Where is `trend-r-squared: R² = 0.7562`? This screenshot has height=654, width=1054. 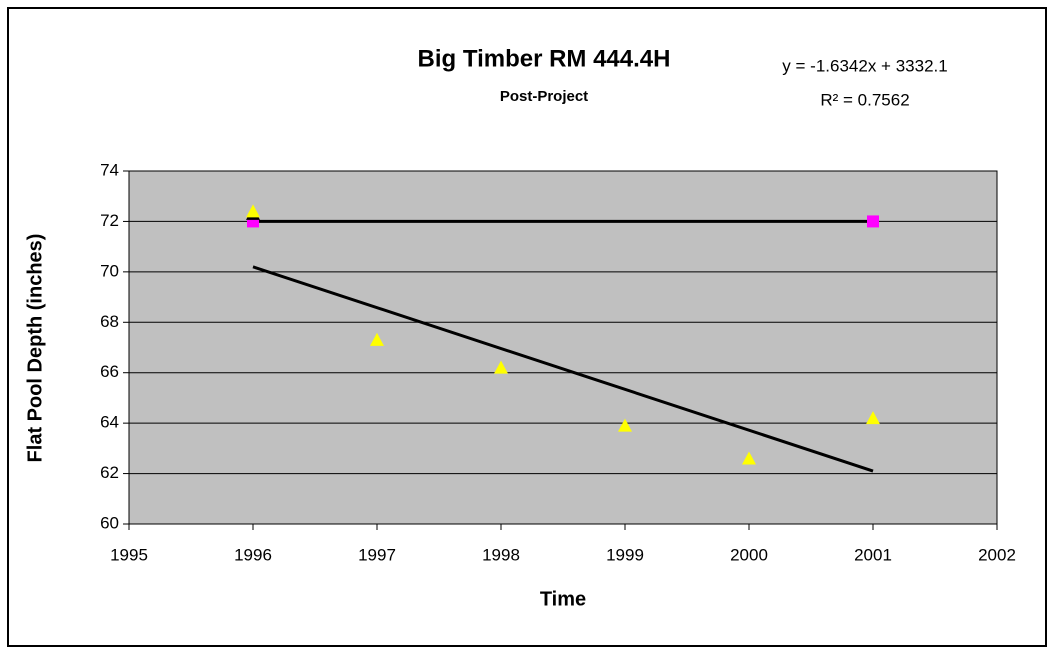
trend-r-squared: R² = 0.7562 is located at coordinates (864, 99).